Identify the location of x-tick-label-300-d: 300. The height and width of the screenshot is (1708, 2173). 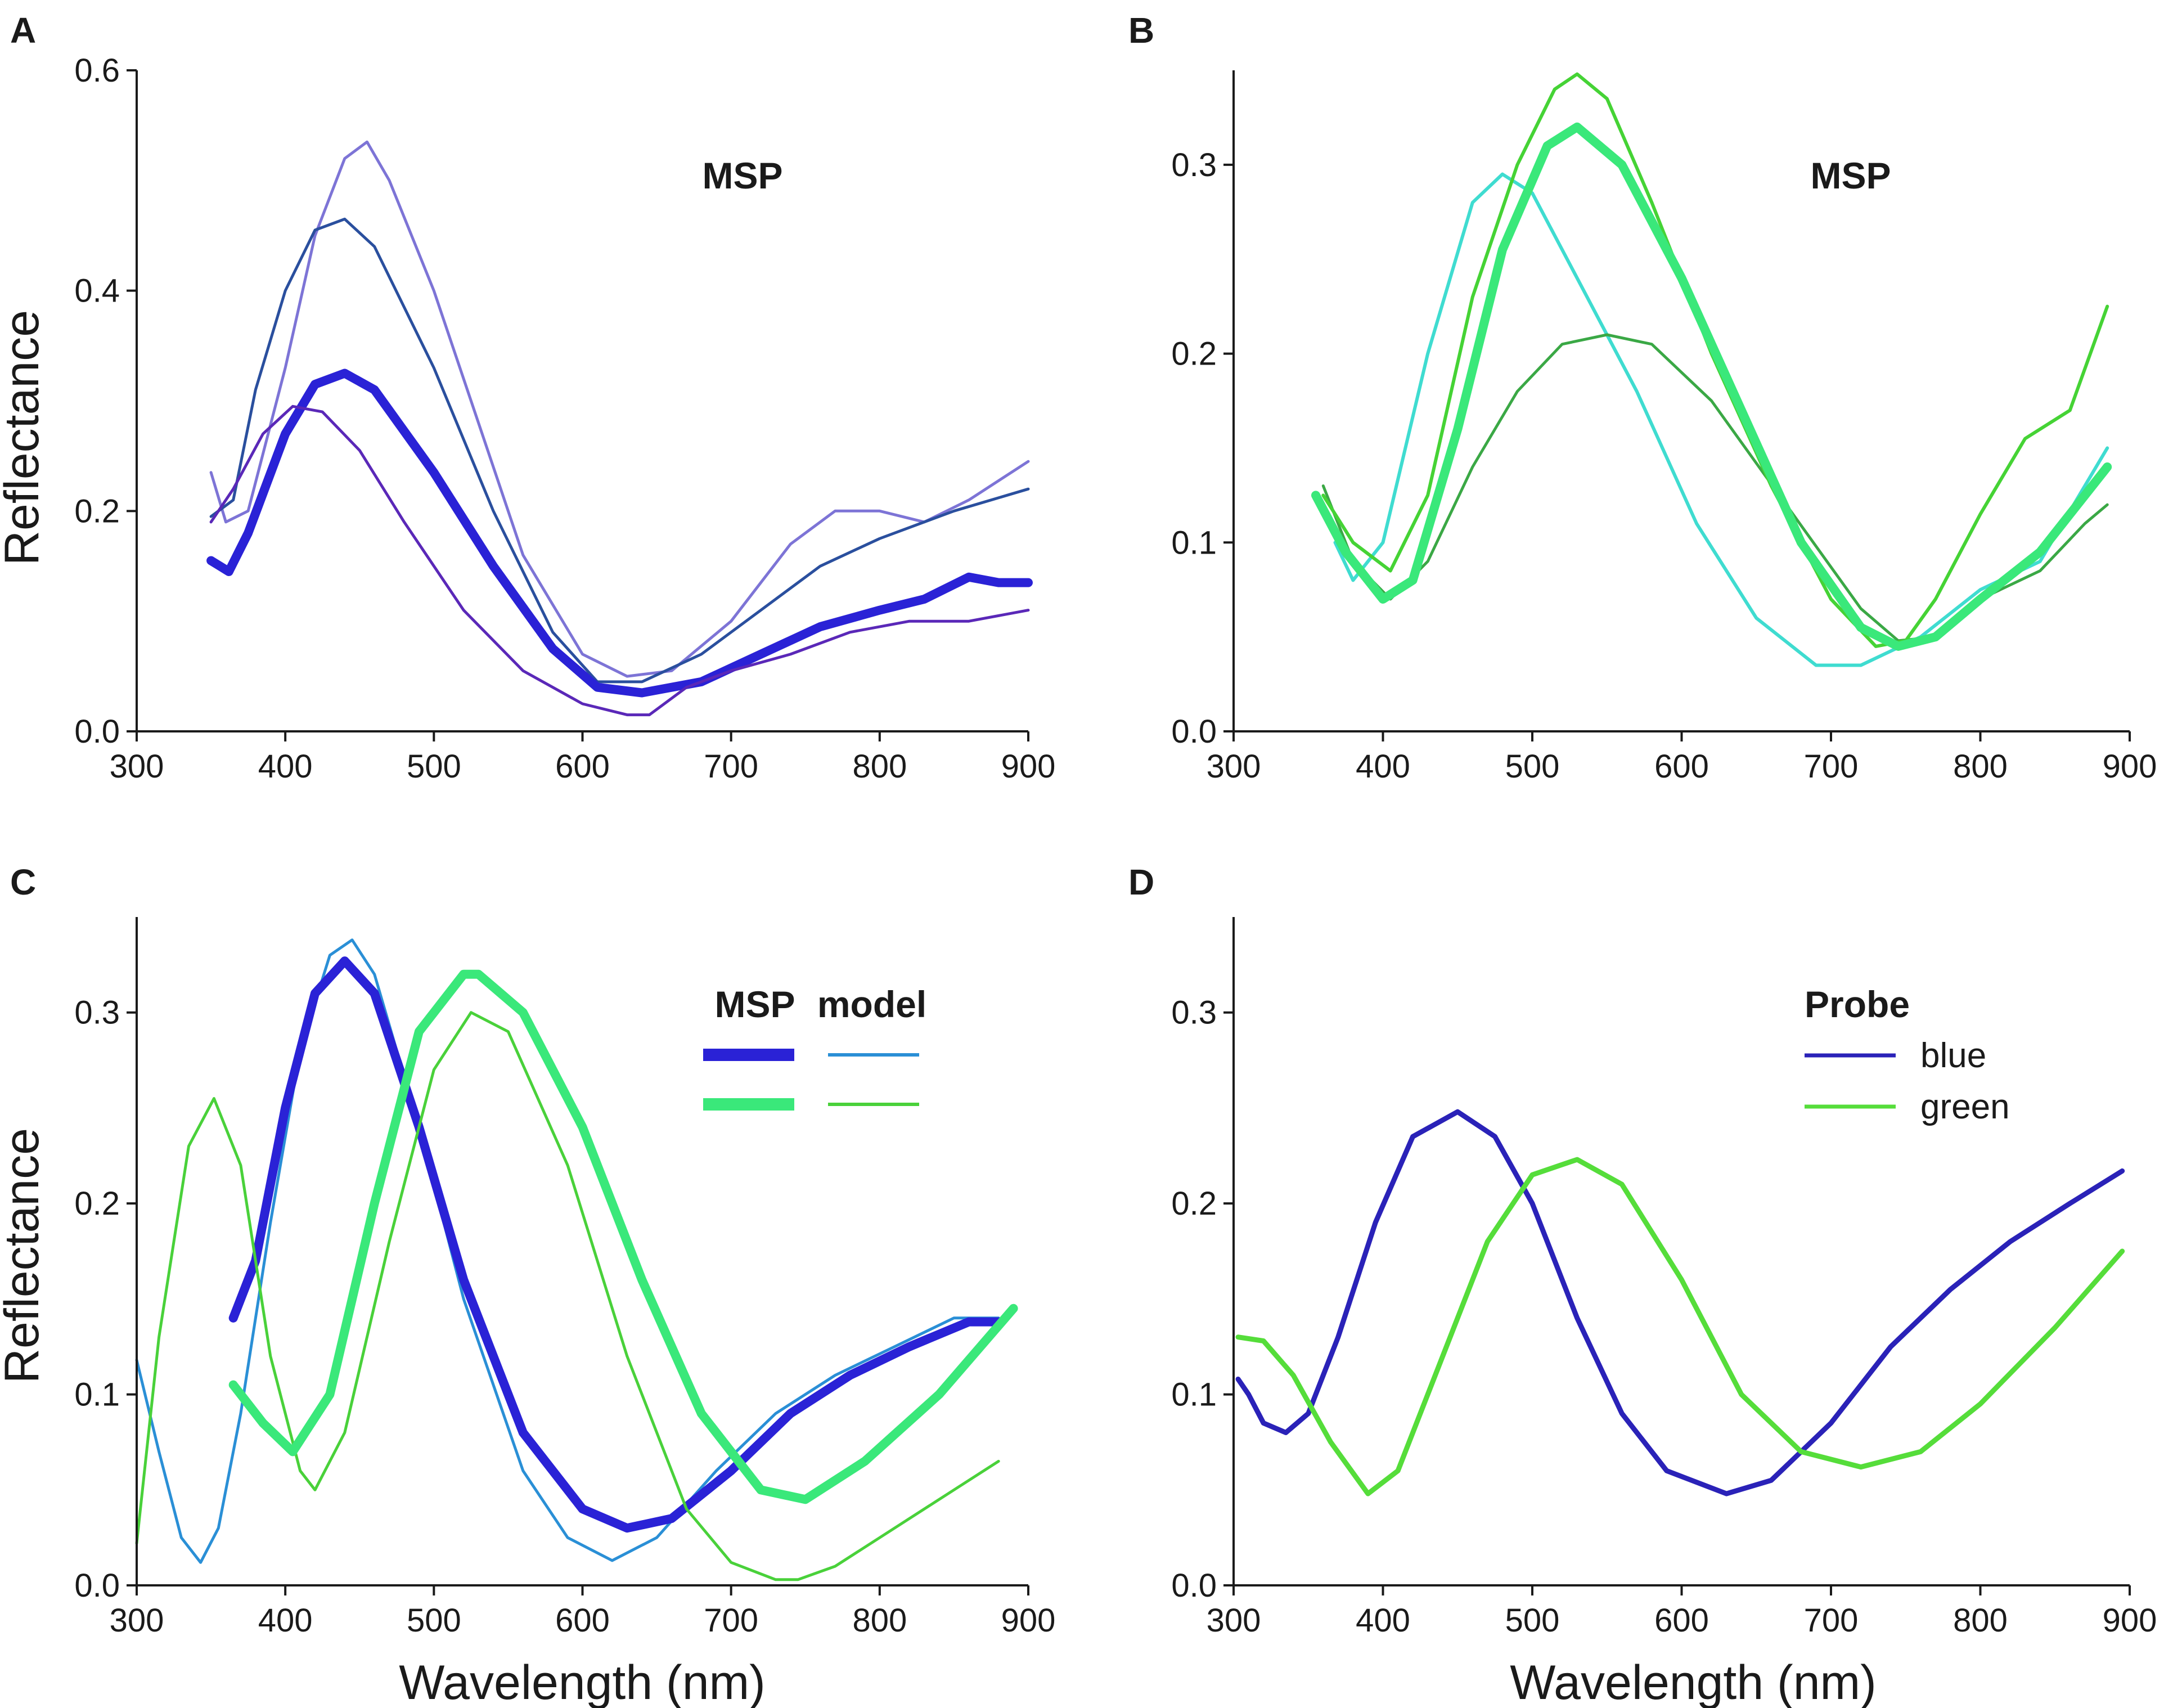
(1234, 1620).